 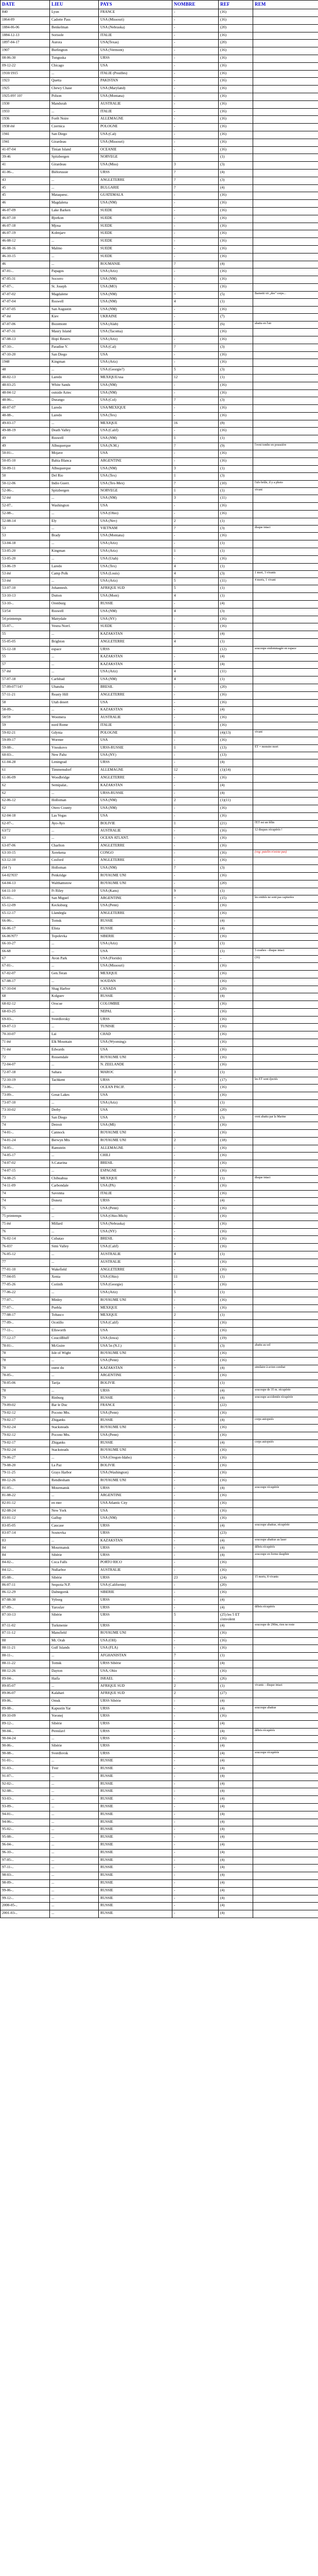 I want to click on cell-pays: USA (NM), so click(x=135, y=680).